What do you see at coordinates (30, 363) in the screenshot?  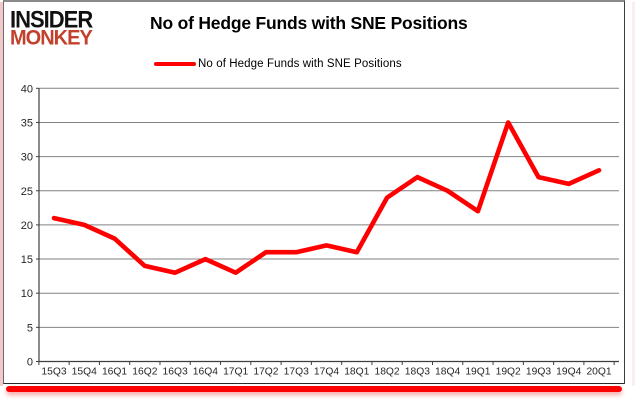 I see `y-tick-label: 0` at bounding box center [30, 363].